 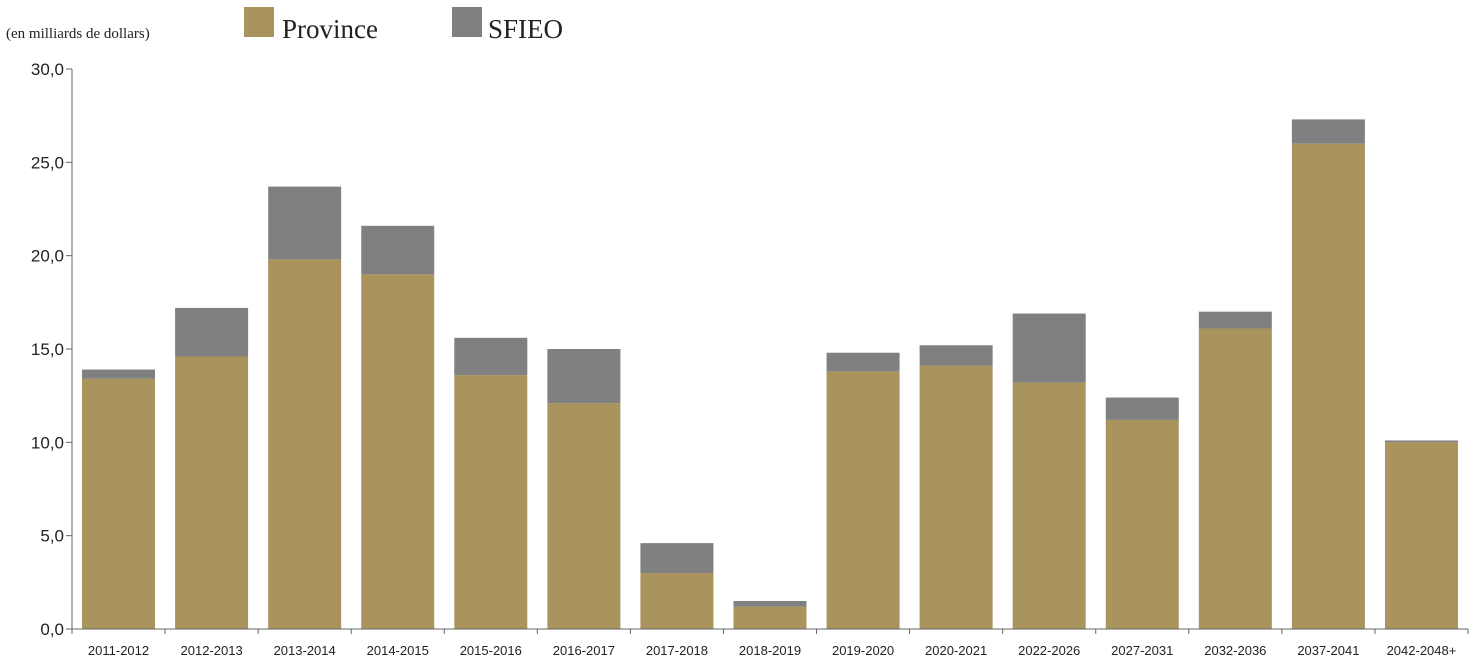 What do you see at coordinates (212, 492) in the screenshot?
I see `bar-province-2012-2013` at bounding box center [212, 492].